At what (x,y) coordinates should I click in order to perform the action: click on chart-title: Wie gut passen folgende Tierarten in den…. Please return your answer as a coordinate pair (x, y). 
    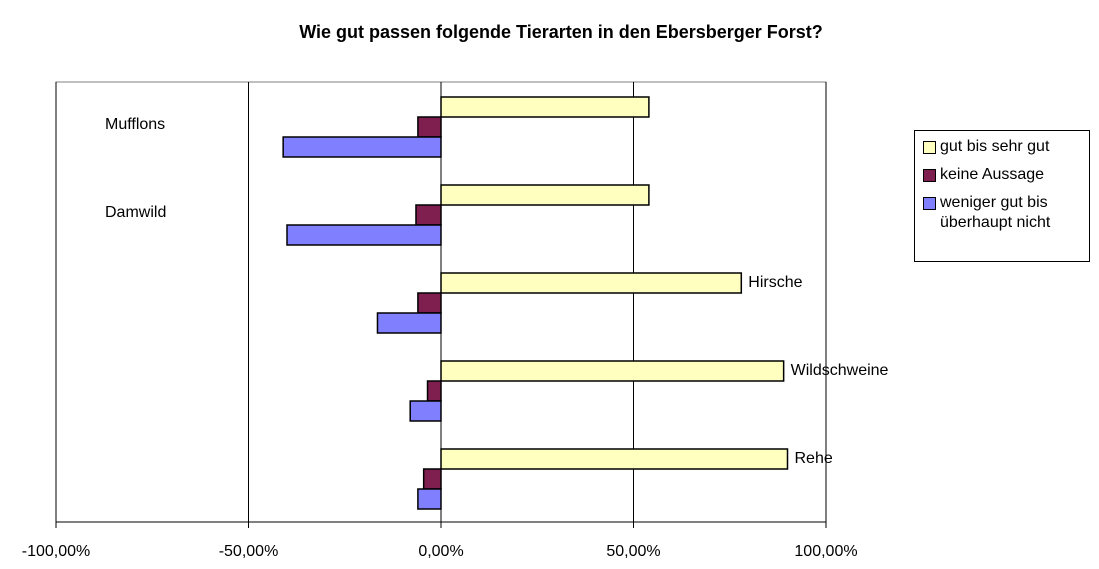
    Looking at the image, I should click on (561, 32).